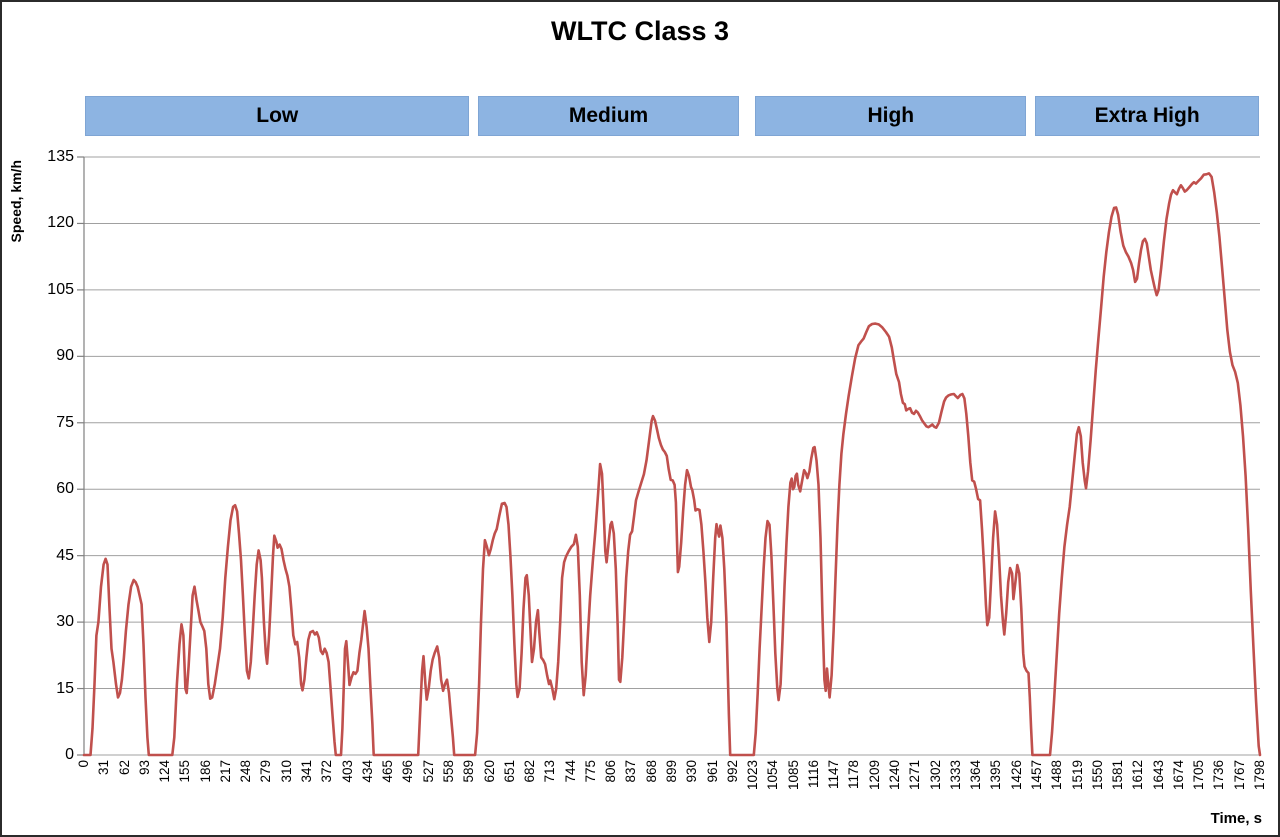  What do you see at coordinates (65, 489) in the screenshot?
I see `y-tick-label: 60` at bounding box center [65, 489].